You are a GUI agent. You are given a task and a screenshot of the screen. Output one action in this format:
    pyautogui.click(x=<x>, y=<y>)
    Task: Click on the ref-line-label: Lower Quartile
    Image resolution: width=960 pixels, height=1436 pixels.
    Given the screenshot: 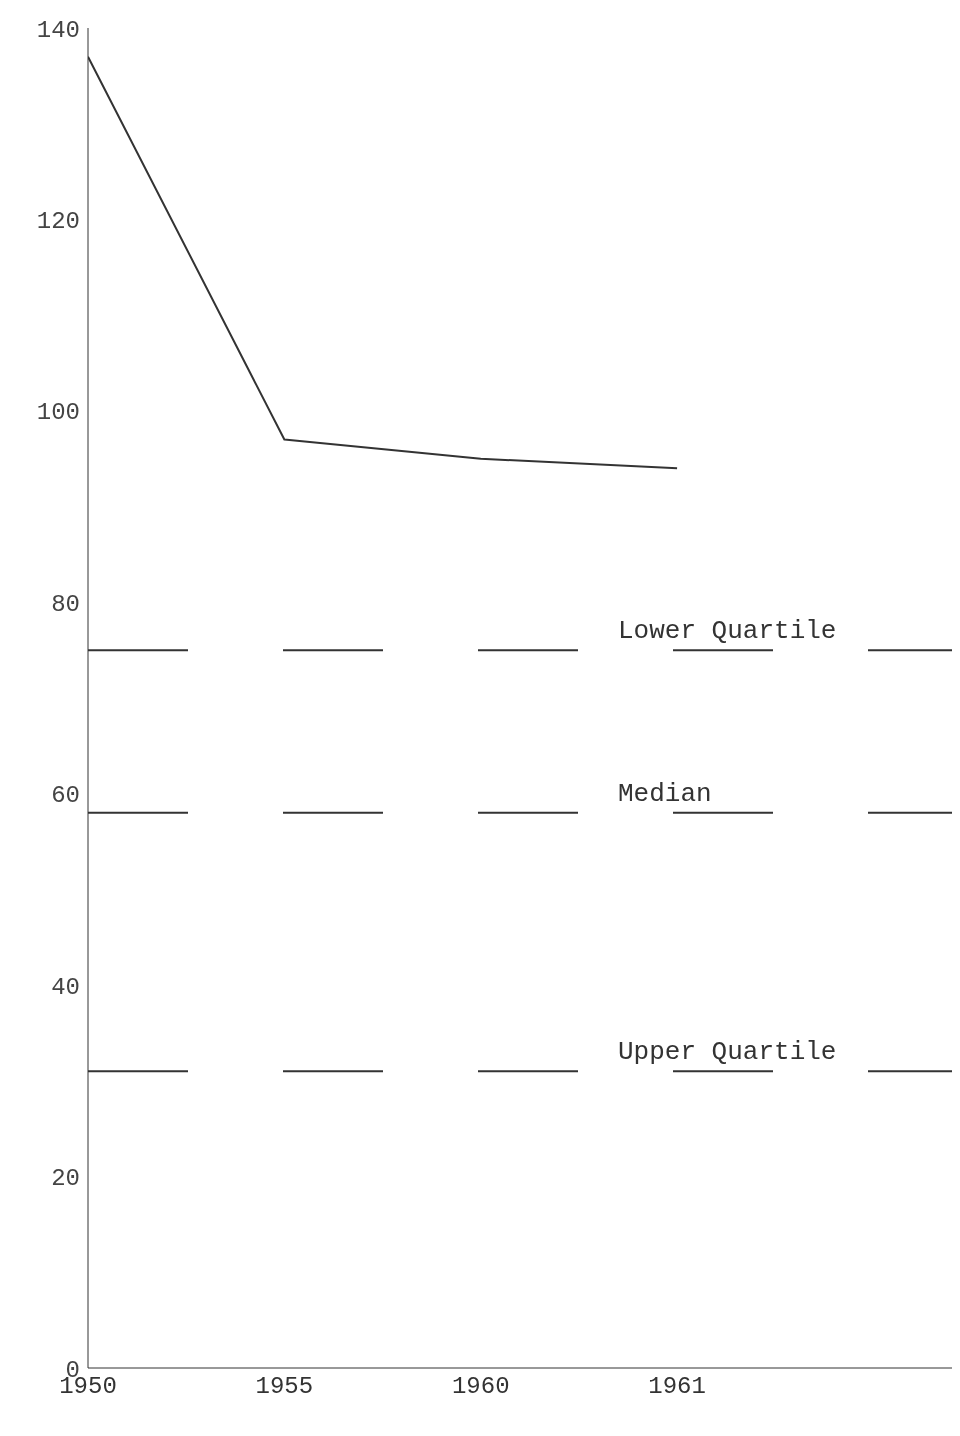 What is the action you would take?
    pyautogui.click(x=727, y=631)
    